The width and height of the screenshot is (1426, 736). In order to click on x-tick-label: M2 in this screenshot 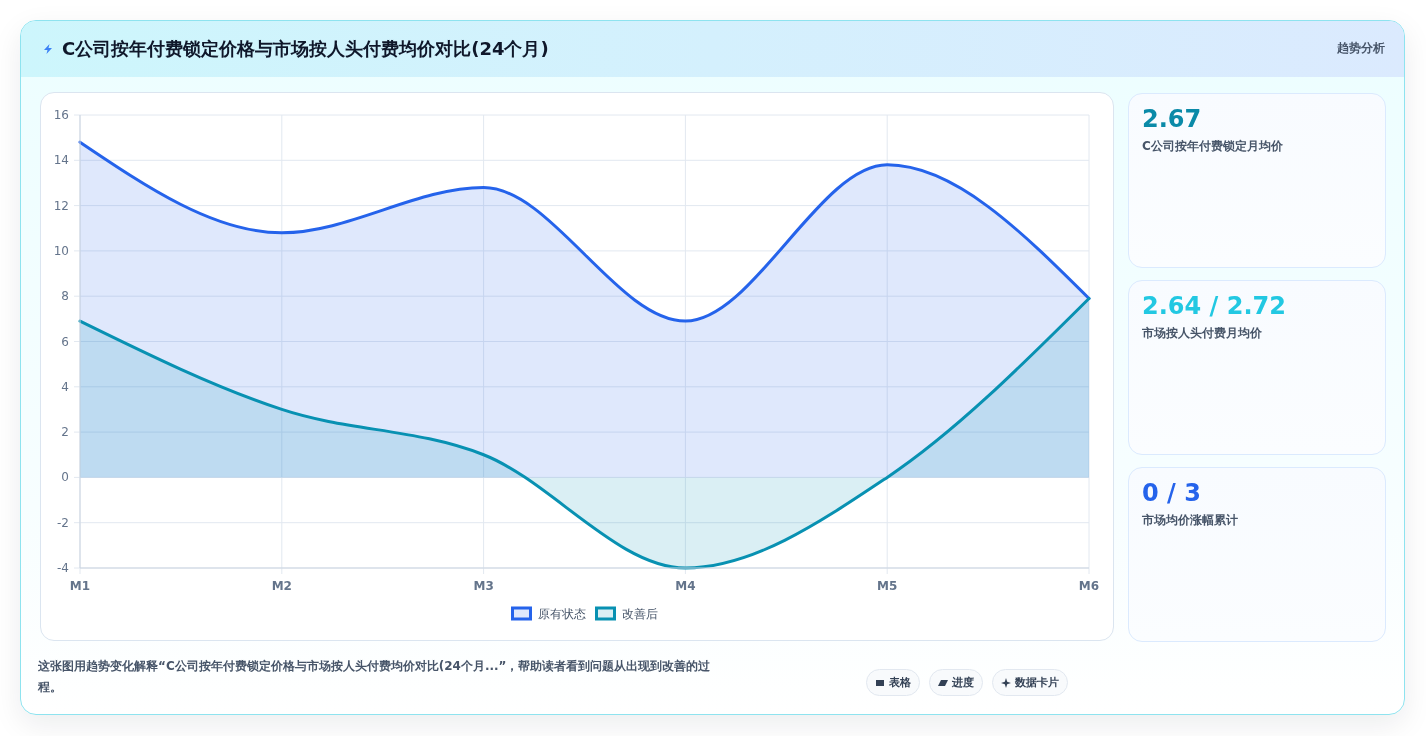, I will do `click(281, 585)`.